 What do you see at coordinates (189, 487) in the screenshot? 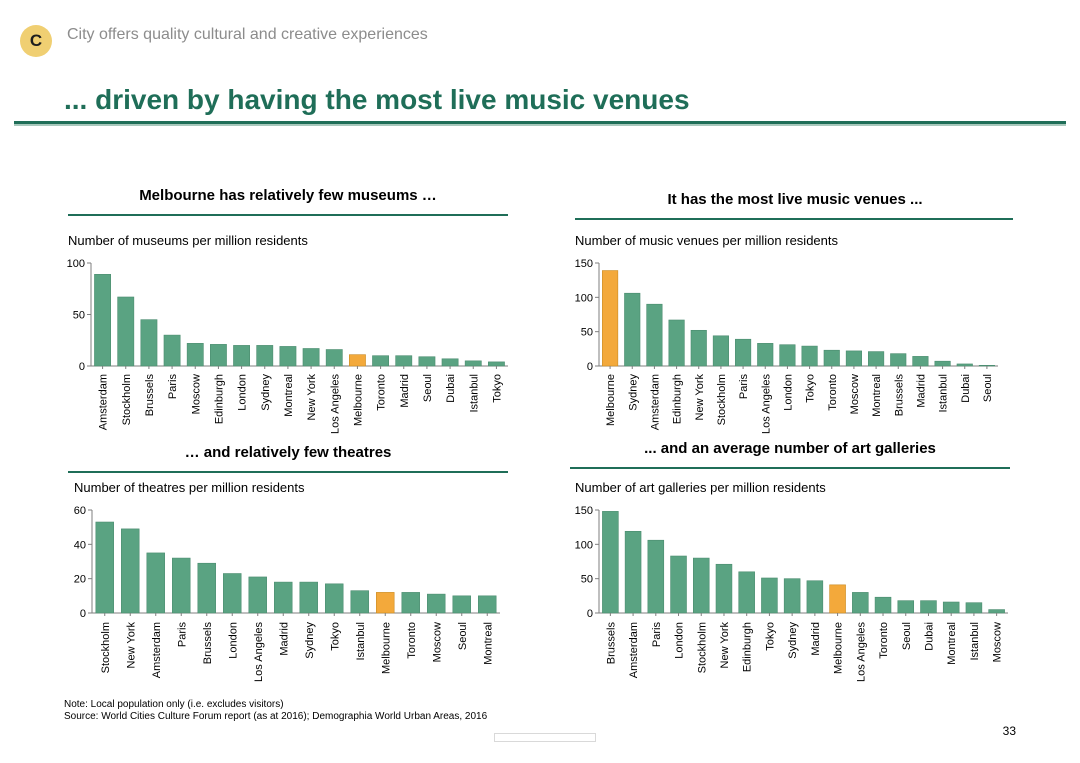
I see `theatres-chart-subtitle: Number of theatres per million residents` at bounding box center [189, 487].